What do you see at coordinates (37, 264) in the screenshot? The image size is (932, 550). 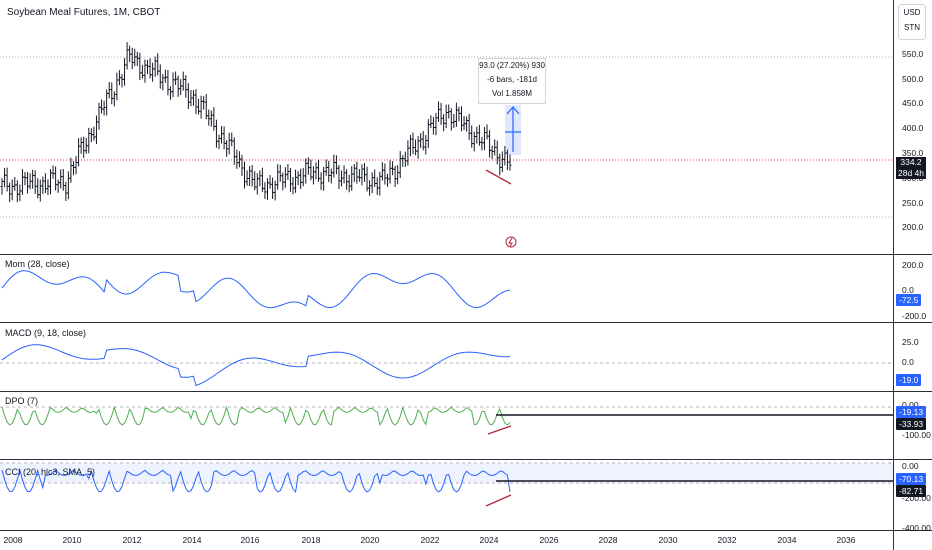 I see `mom-label: Mom (28, close)` at bounding box center [37, 264].